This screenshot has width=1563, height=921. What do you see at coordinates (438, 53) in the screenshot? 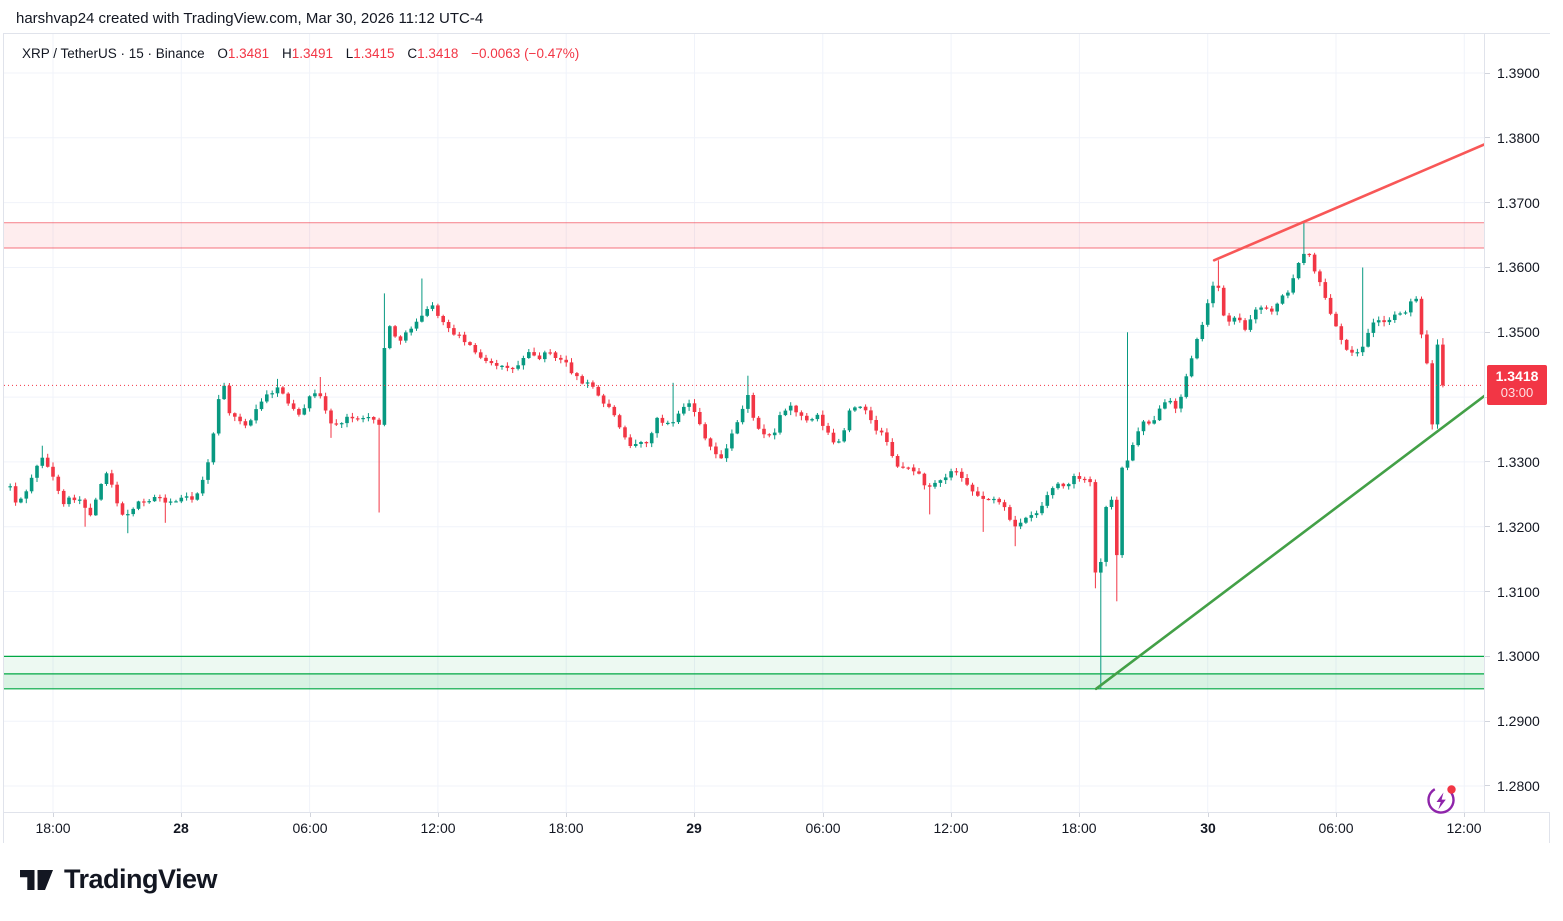
I see `close-value: 1.3418` at bounding box center [438, 53].